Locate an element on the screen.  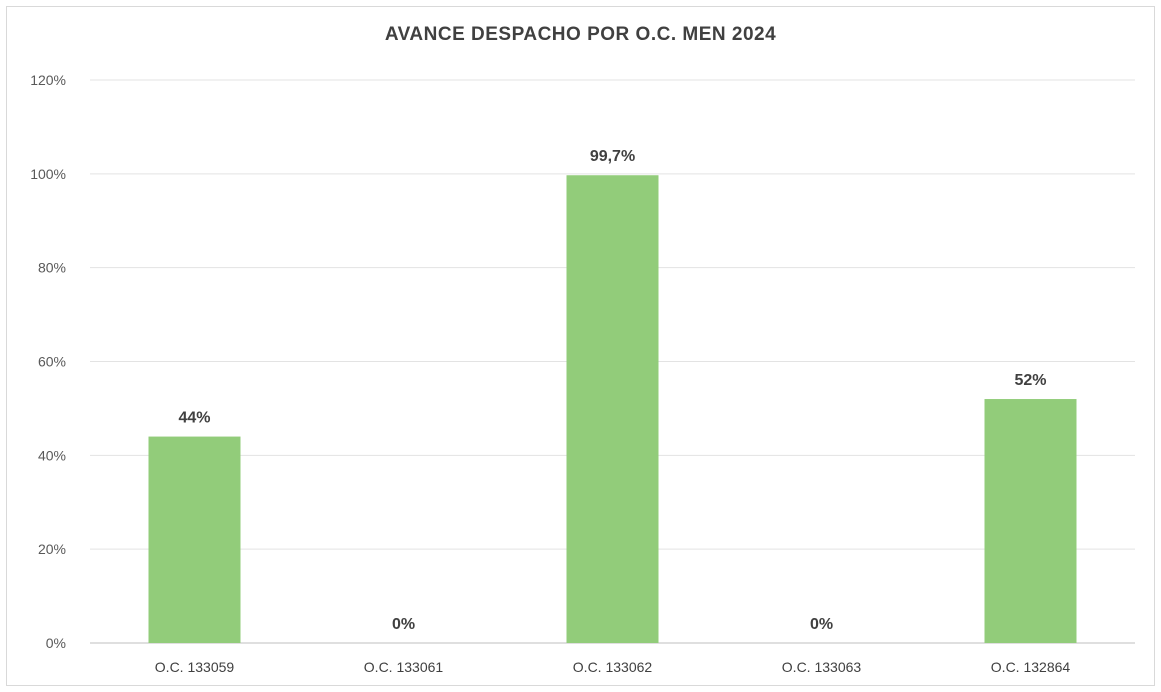
x-category-label: O.C. 133059 is located at coordinates (195, 667).